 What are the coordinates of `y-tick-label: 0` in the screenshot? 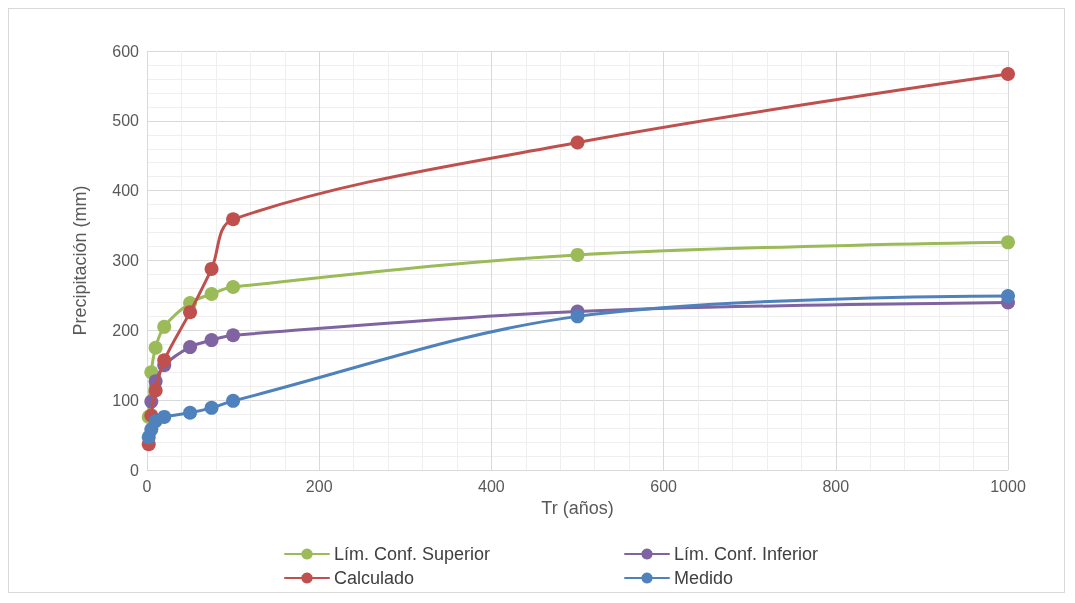 It's located at (135, 470).